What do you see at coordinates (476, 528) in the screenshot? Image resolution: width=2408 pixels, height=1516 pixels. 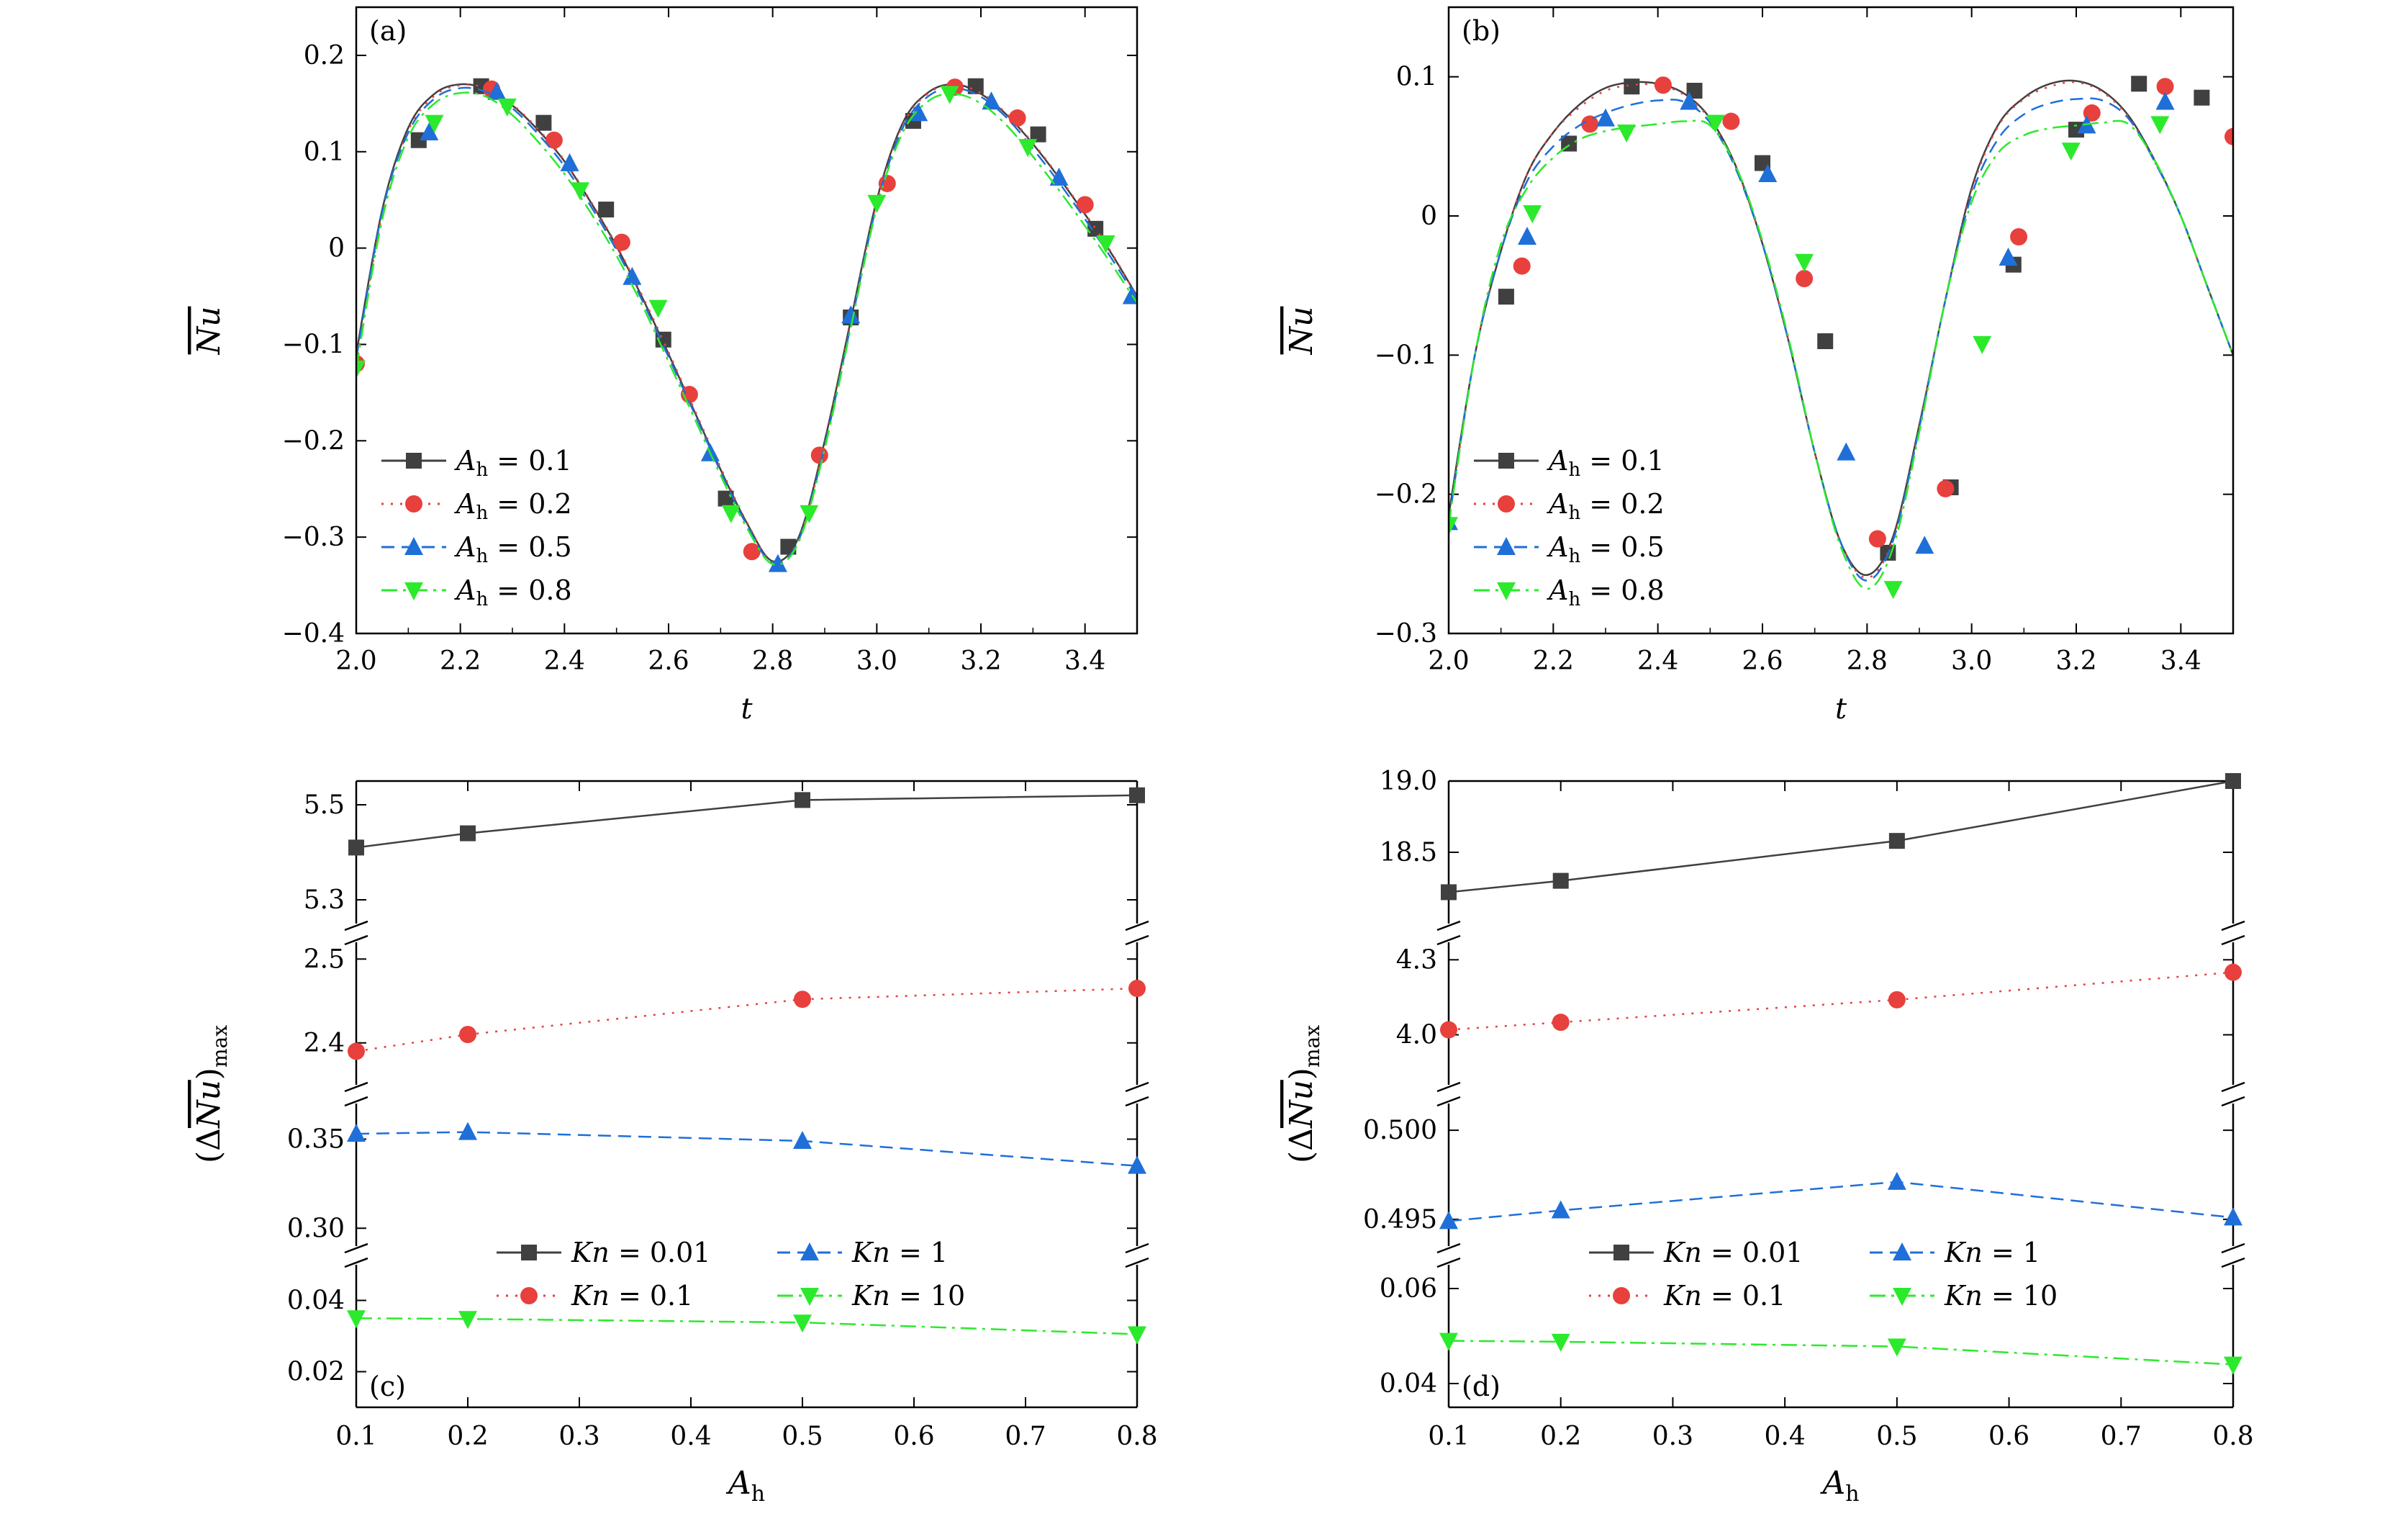 I see `legend: Ah = 0.1 Ah = 0.2 Ah = 0.5 Ah = 0.8` at bounding box center [476, 528].